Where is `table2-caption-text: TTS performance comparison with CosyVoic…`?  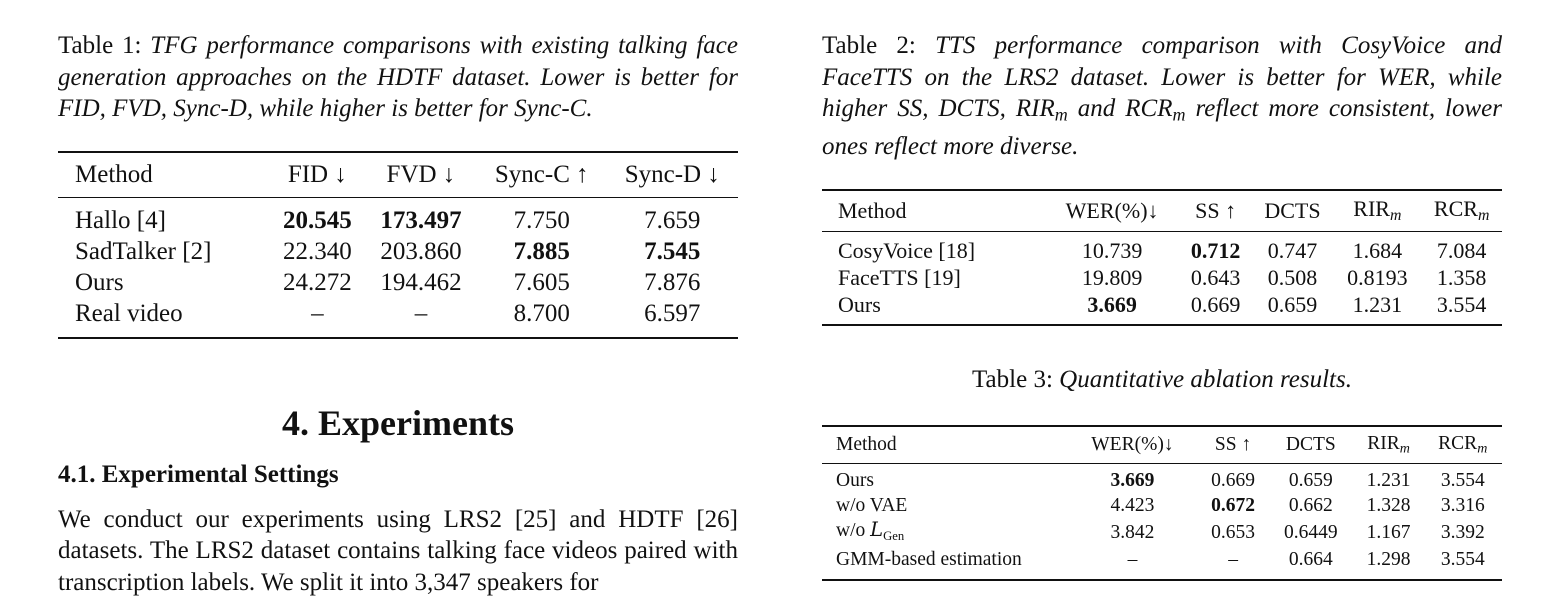
table2-caption-text: TTS performance comparison with CosyVoic… is located at coordinates (1162, 96).